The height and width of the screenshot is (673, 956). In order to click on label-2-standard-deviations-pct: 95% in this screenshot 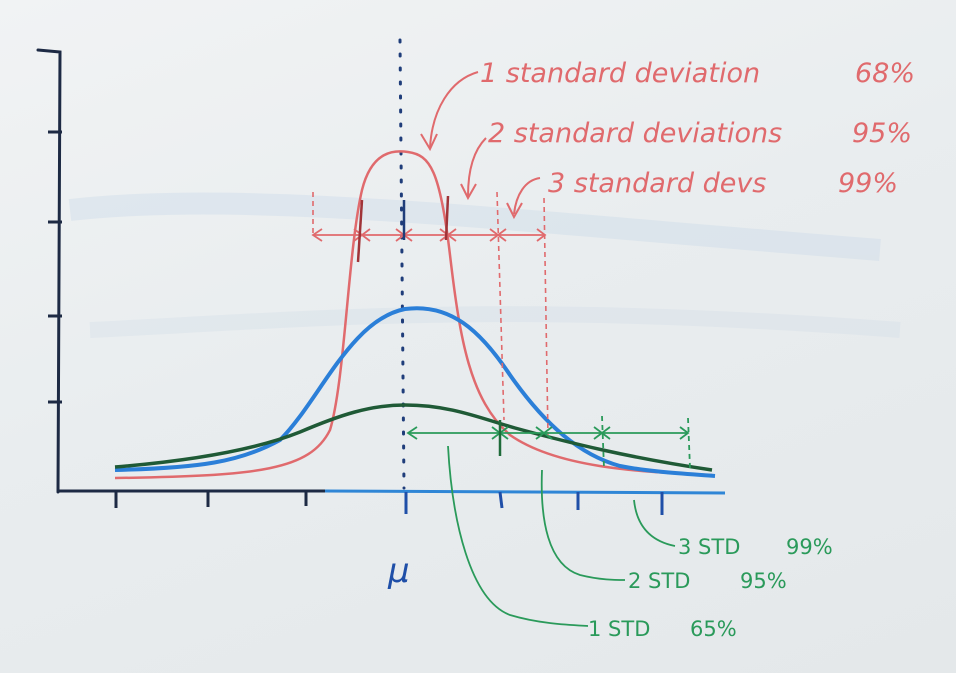, I will do `click(882, 133)`.